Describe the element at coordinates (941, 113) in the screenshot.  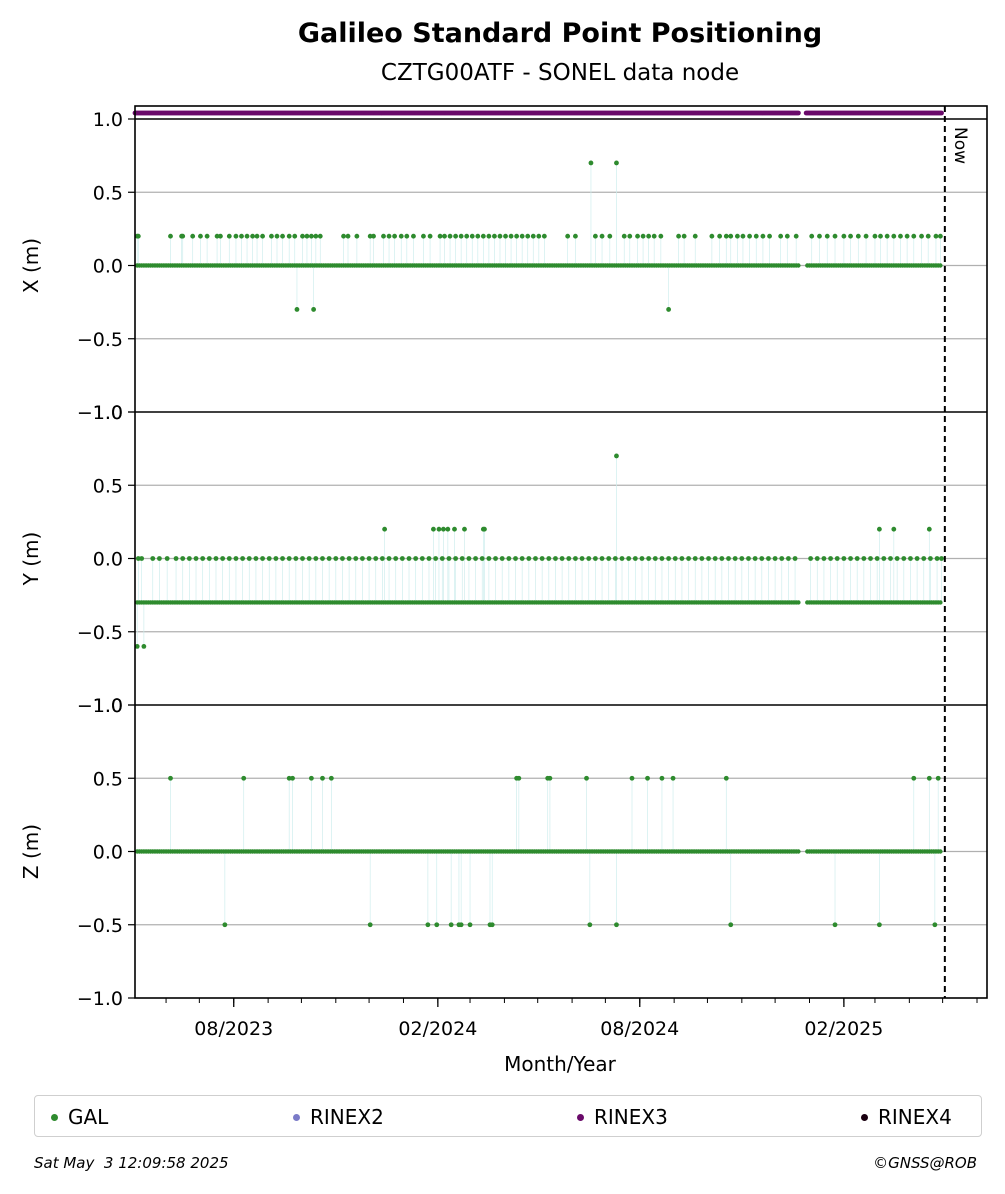
I see `rinex3-point` at that location.